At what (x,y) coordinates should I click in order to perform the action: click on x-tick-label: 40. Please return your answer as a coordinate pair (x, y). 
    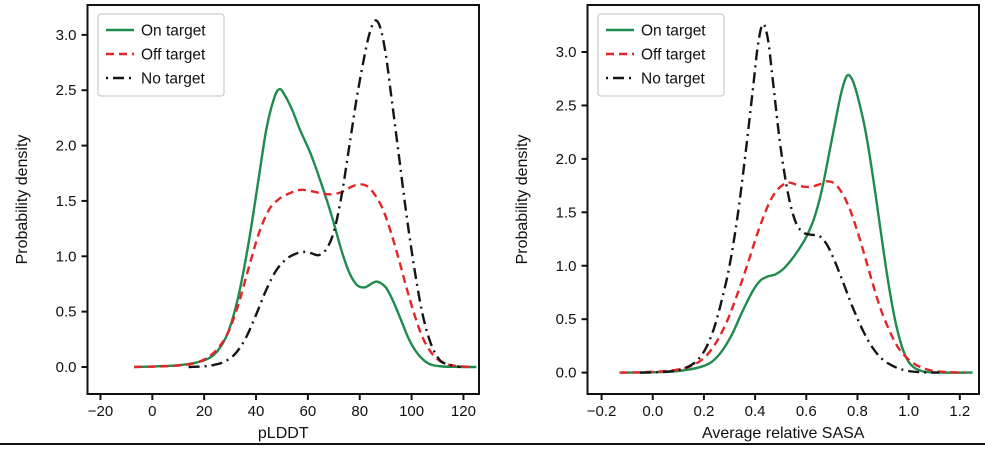
    Looking at the image, I should click on (256, 411).